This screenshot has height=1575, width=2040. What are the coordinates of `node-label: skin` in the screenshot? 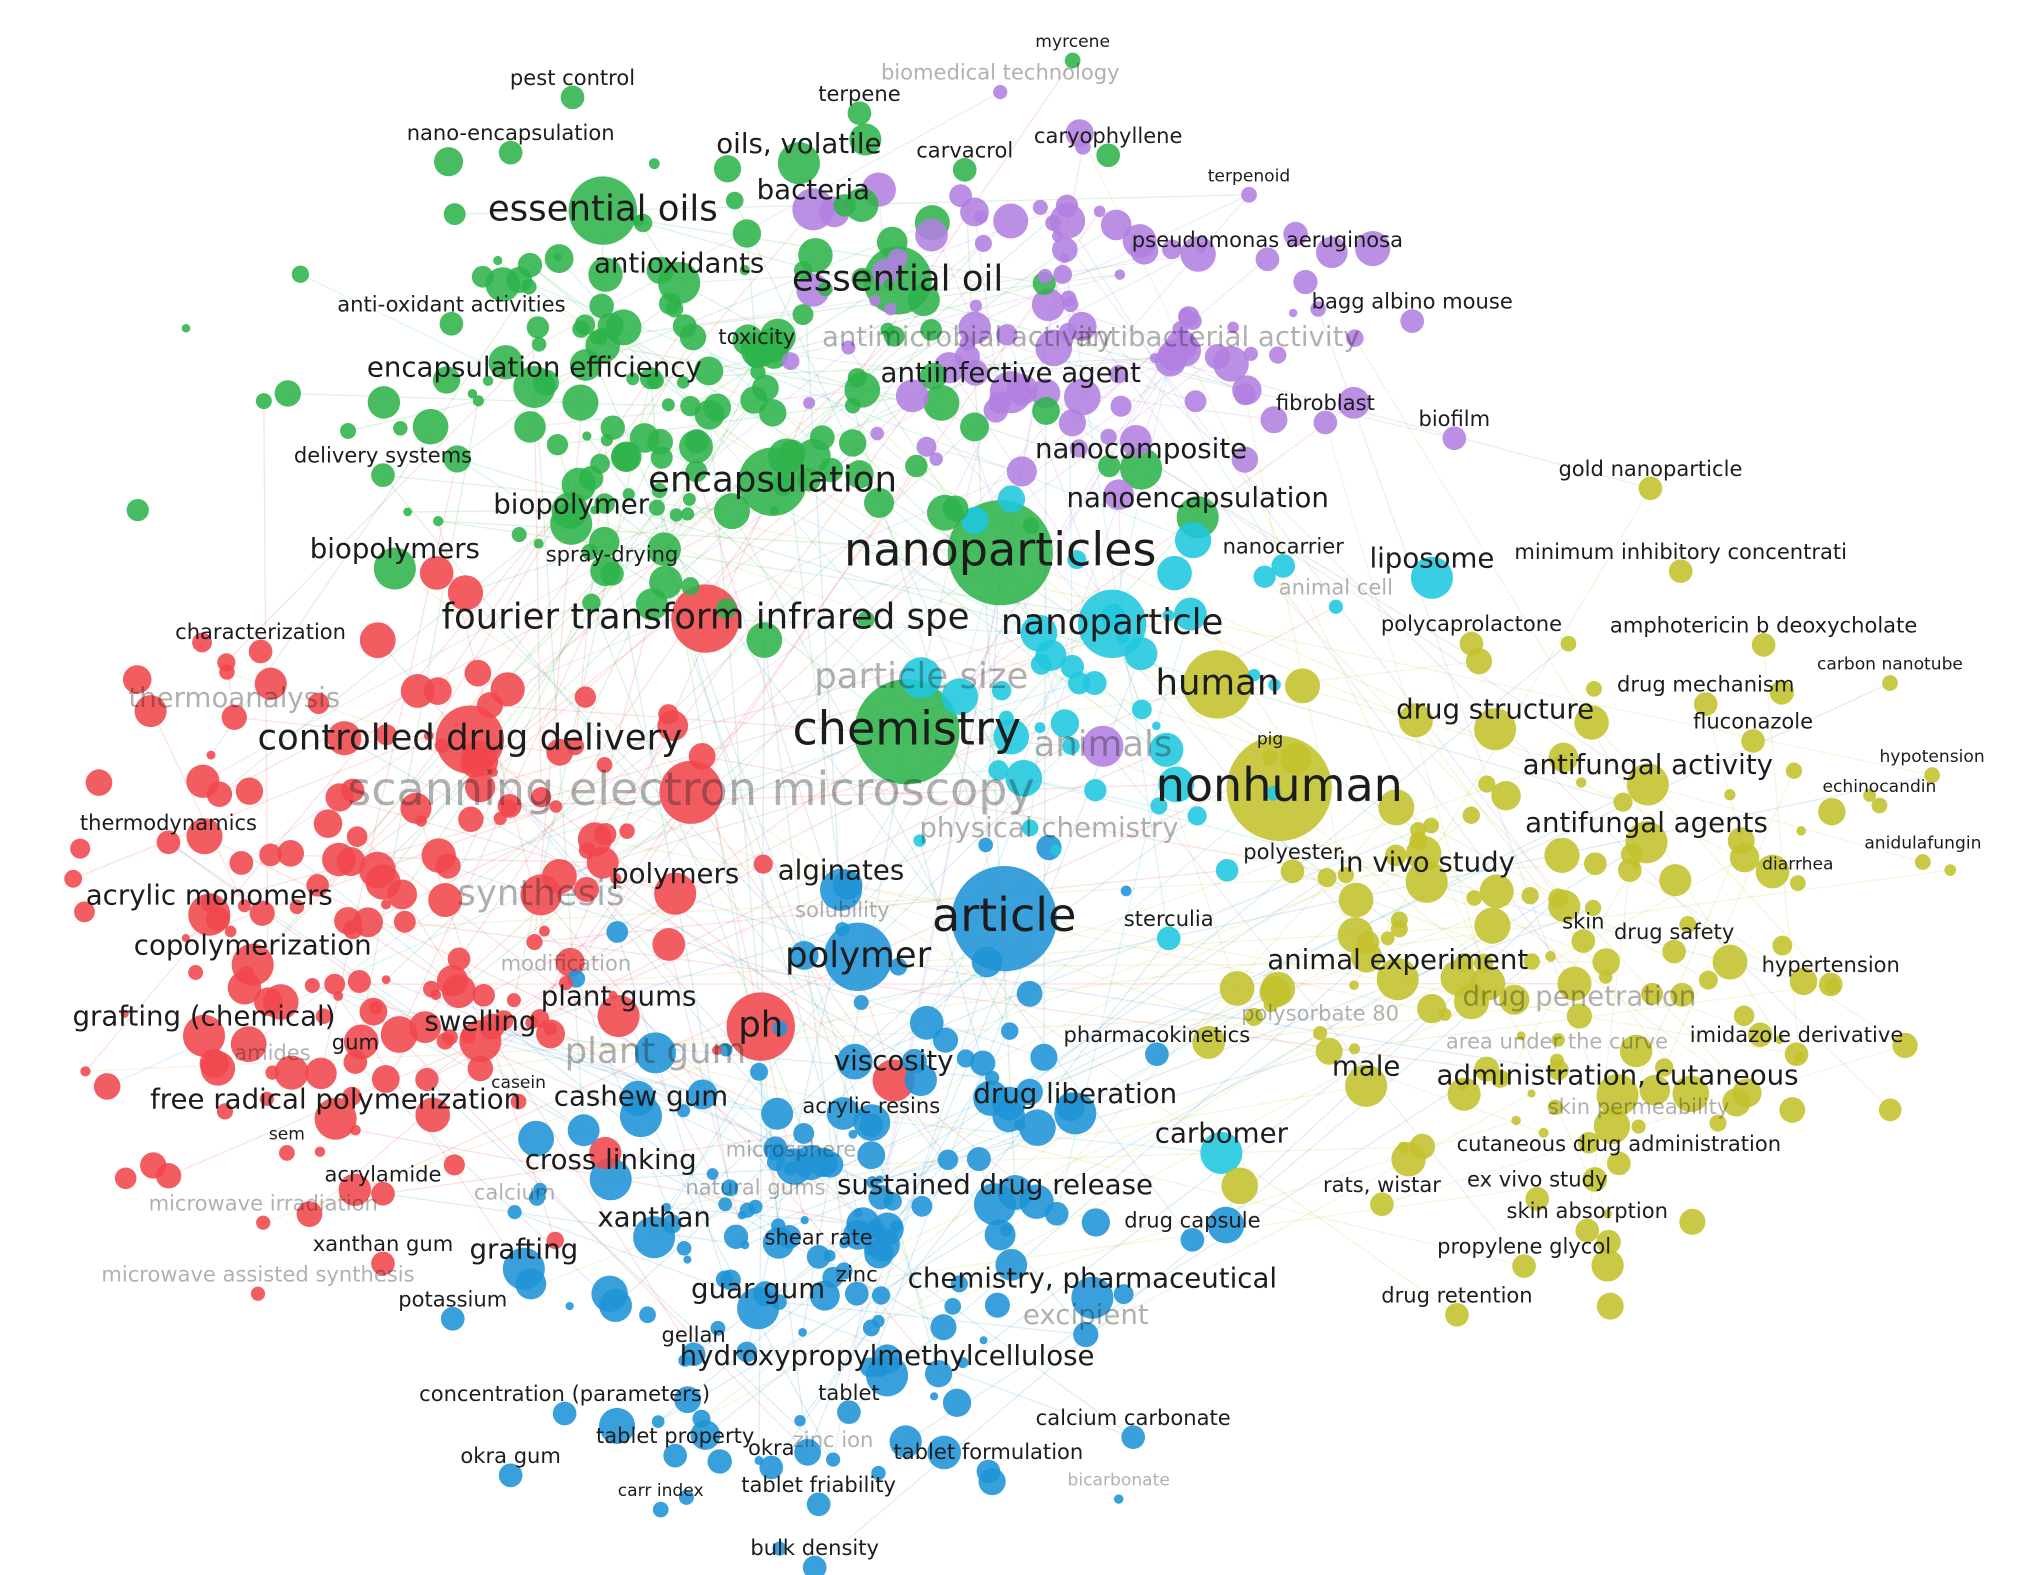 It's located at (1583, 921).